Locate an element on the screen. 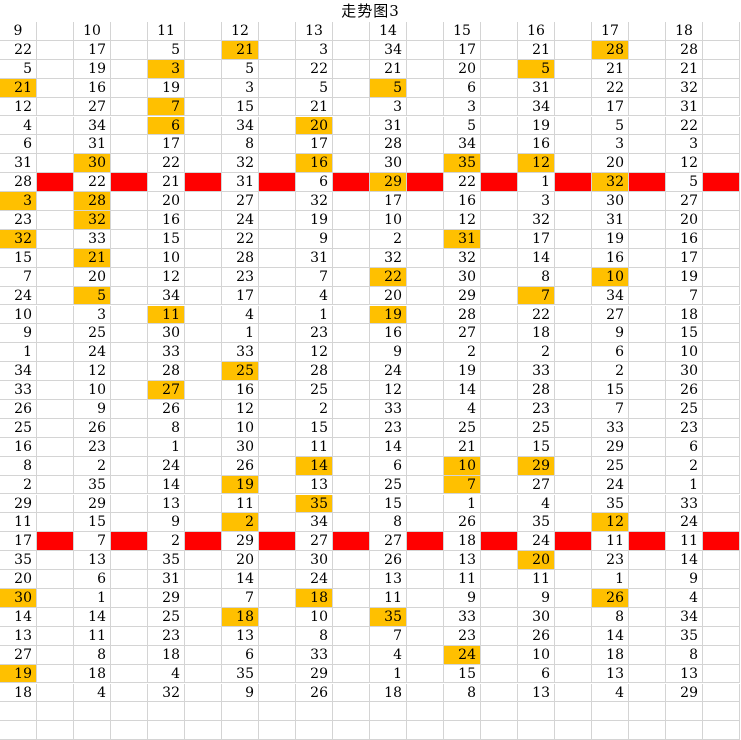 This screenshot has height=740, width=741. highlighted-number-cell: 25 is located at coordinates (240, 372).